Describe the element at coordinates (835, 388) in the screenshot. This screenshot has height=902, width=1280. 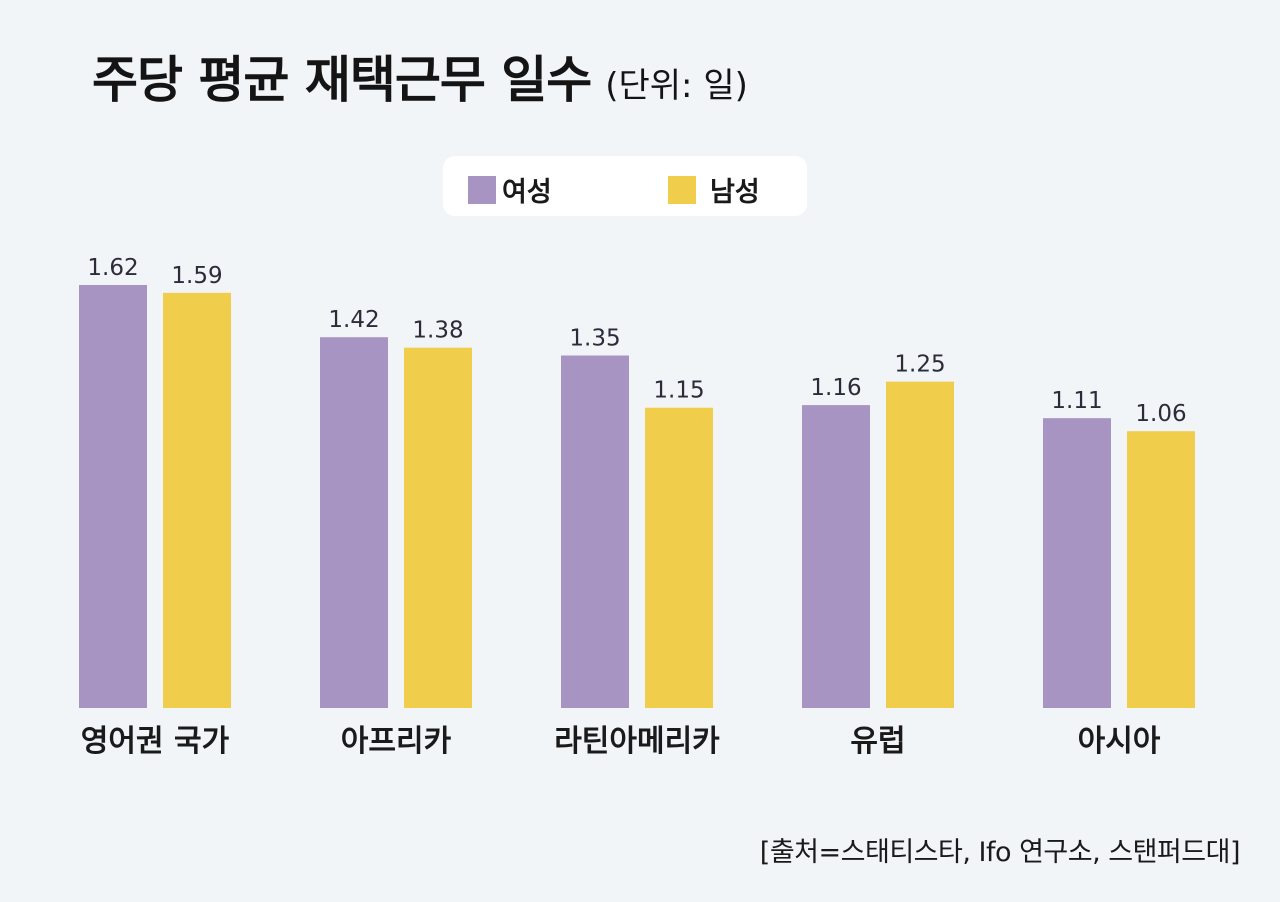
I see `data-label-women-3: 1.16` at that location.